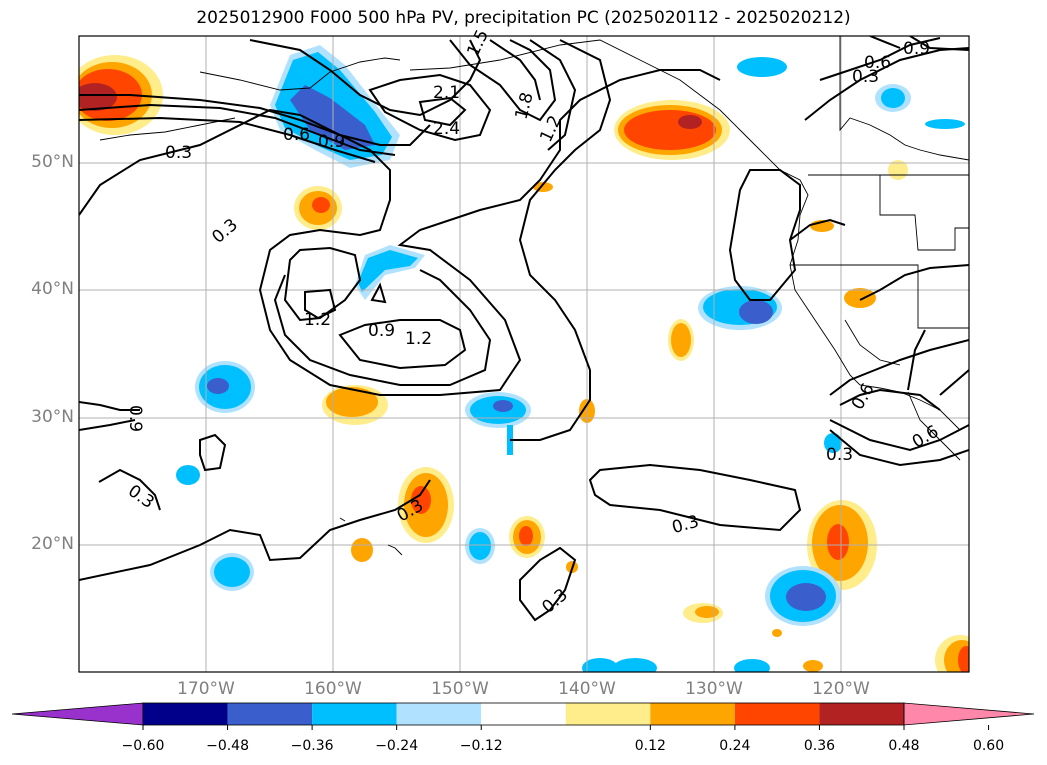 This screenshot has height=765, width=1047. Describe the element at coordinates (312, 746) in the screenshot. I see `colorbar-tick-label: −0.36` at that location.